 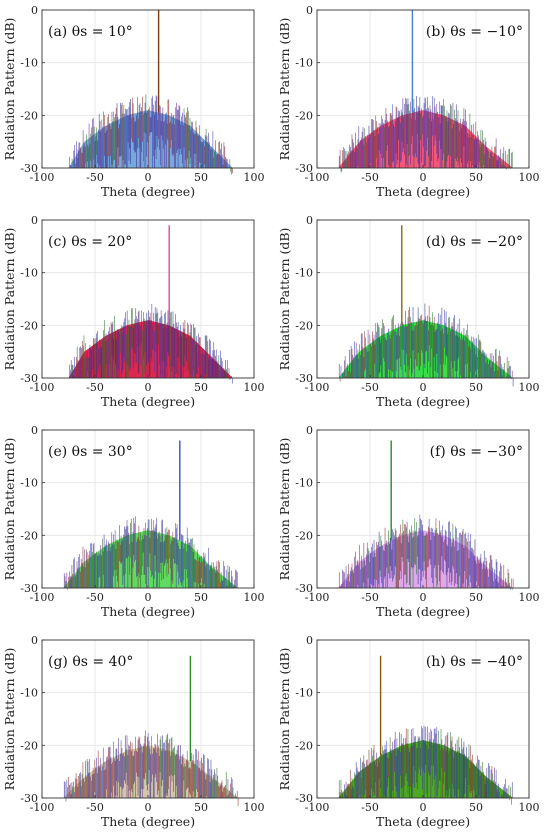 I want to click on panel-label: (b) θs = −10°, so click(x=474, y=32).